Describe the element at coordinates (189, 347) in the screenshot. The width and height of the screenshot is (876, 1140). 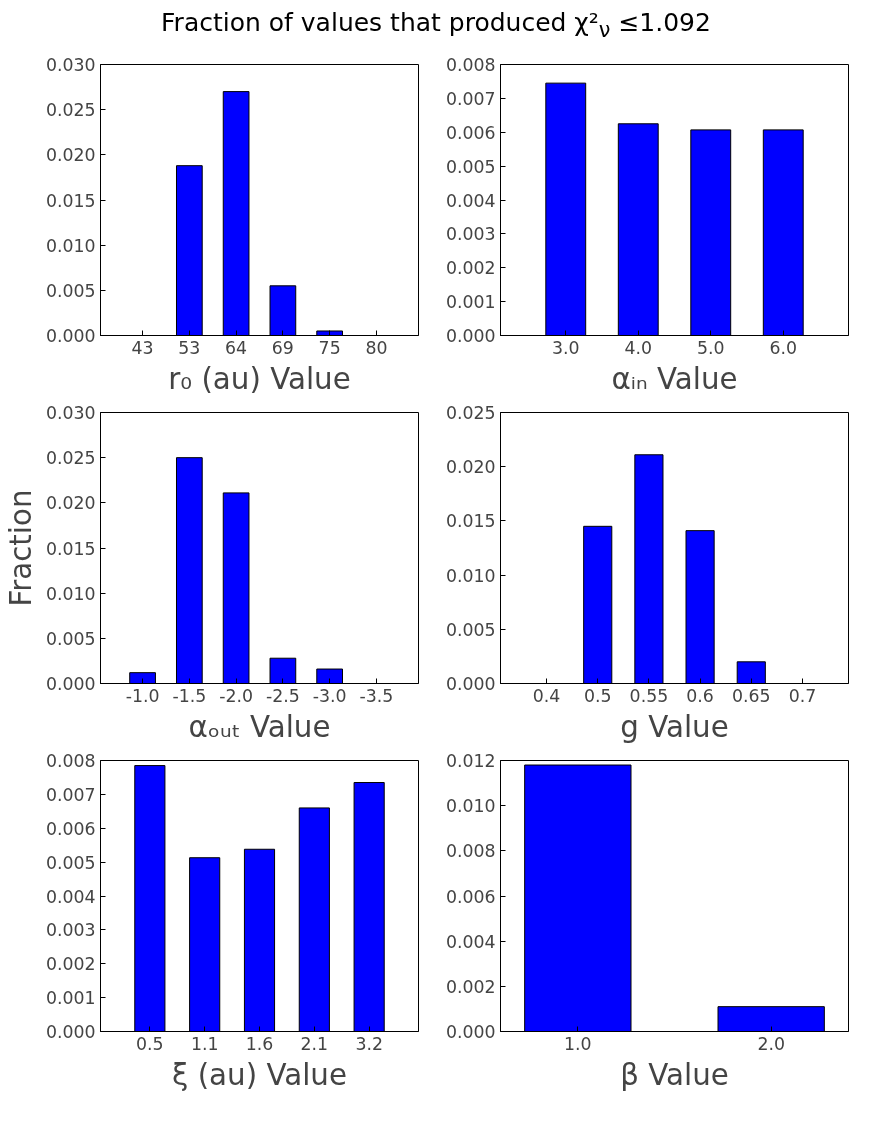
I see `x-tick-label: 53` at that location.